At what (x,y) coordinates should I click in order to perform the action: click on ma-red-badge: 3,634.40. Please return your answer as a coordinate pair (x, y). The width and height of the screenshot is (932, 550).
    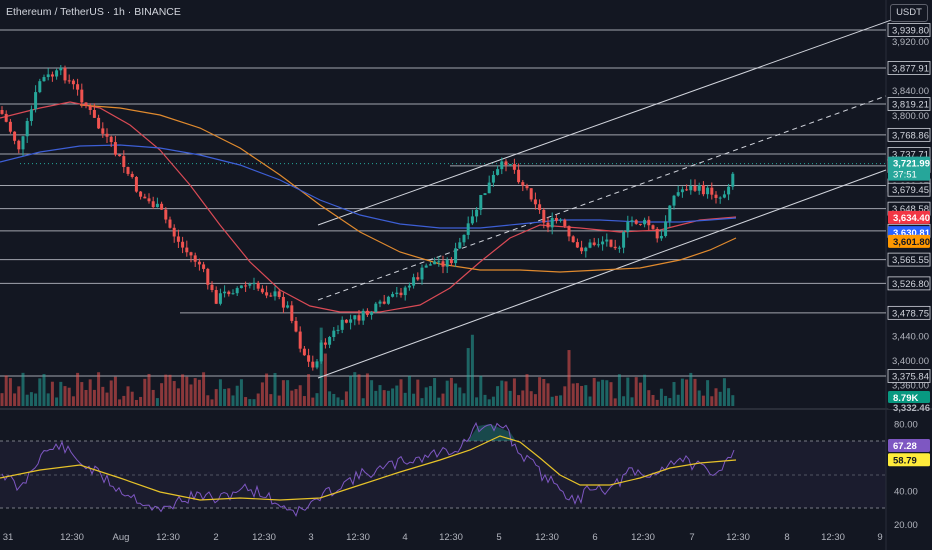
    Looking at the image, I should click on (911, 218).